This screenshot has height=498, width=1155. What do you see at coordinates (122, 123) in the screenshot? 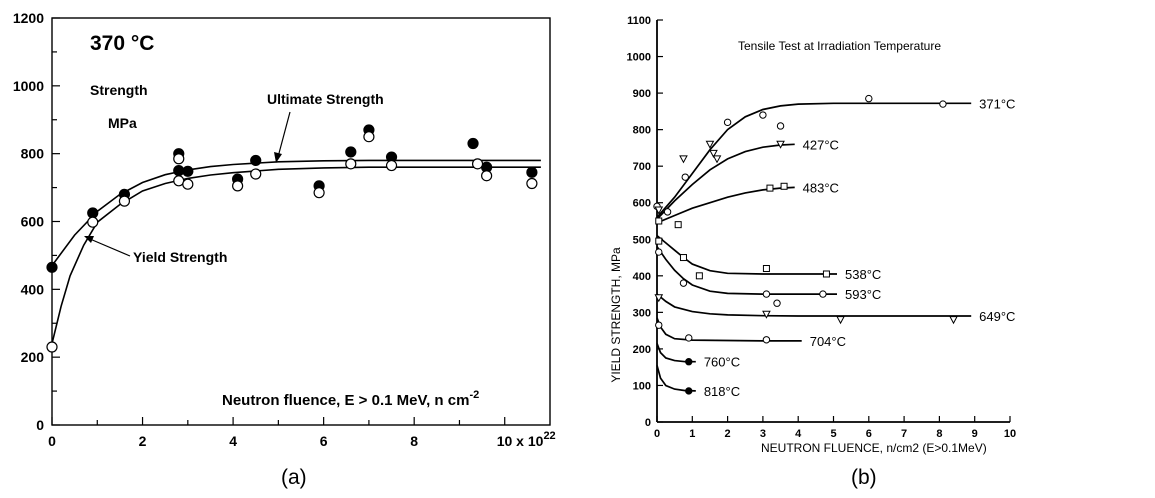
I see `chart-a-ylabel-line2: MPa` at bounding box center [122, 123].